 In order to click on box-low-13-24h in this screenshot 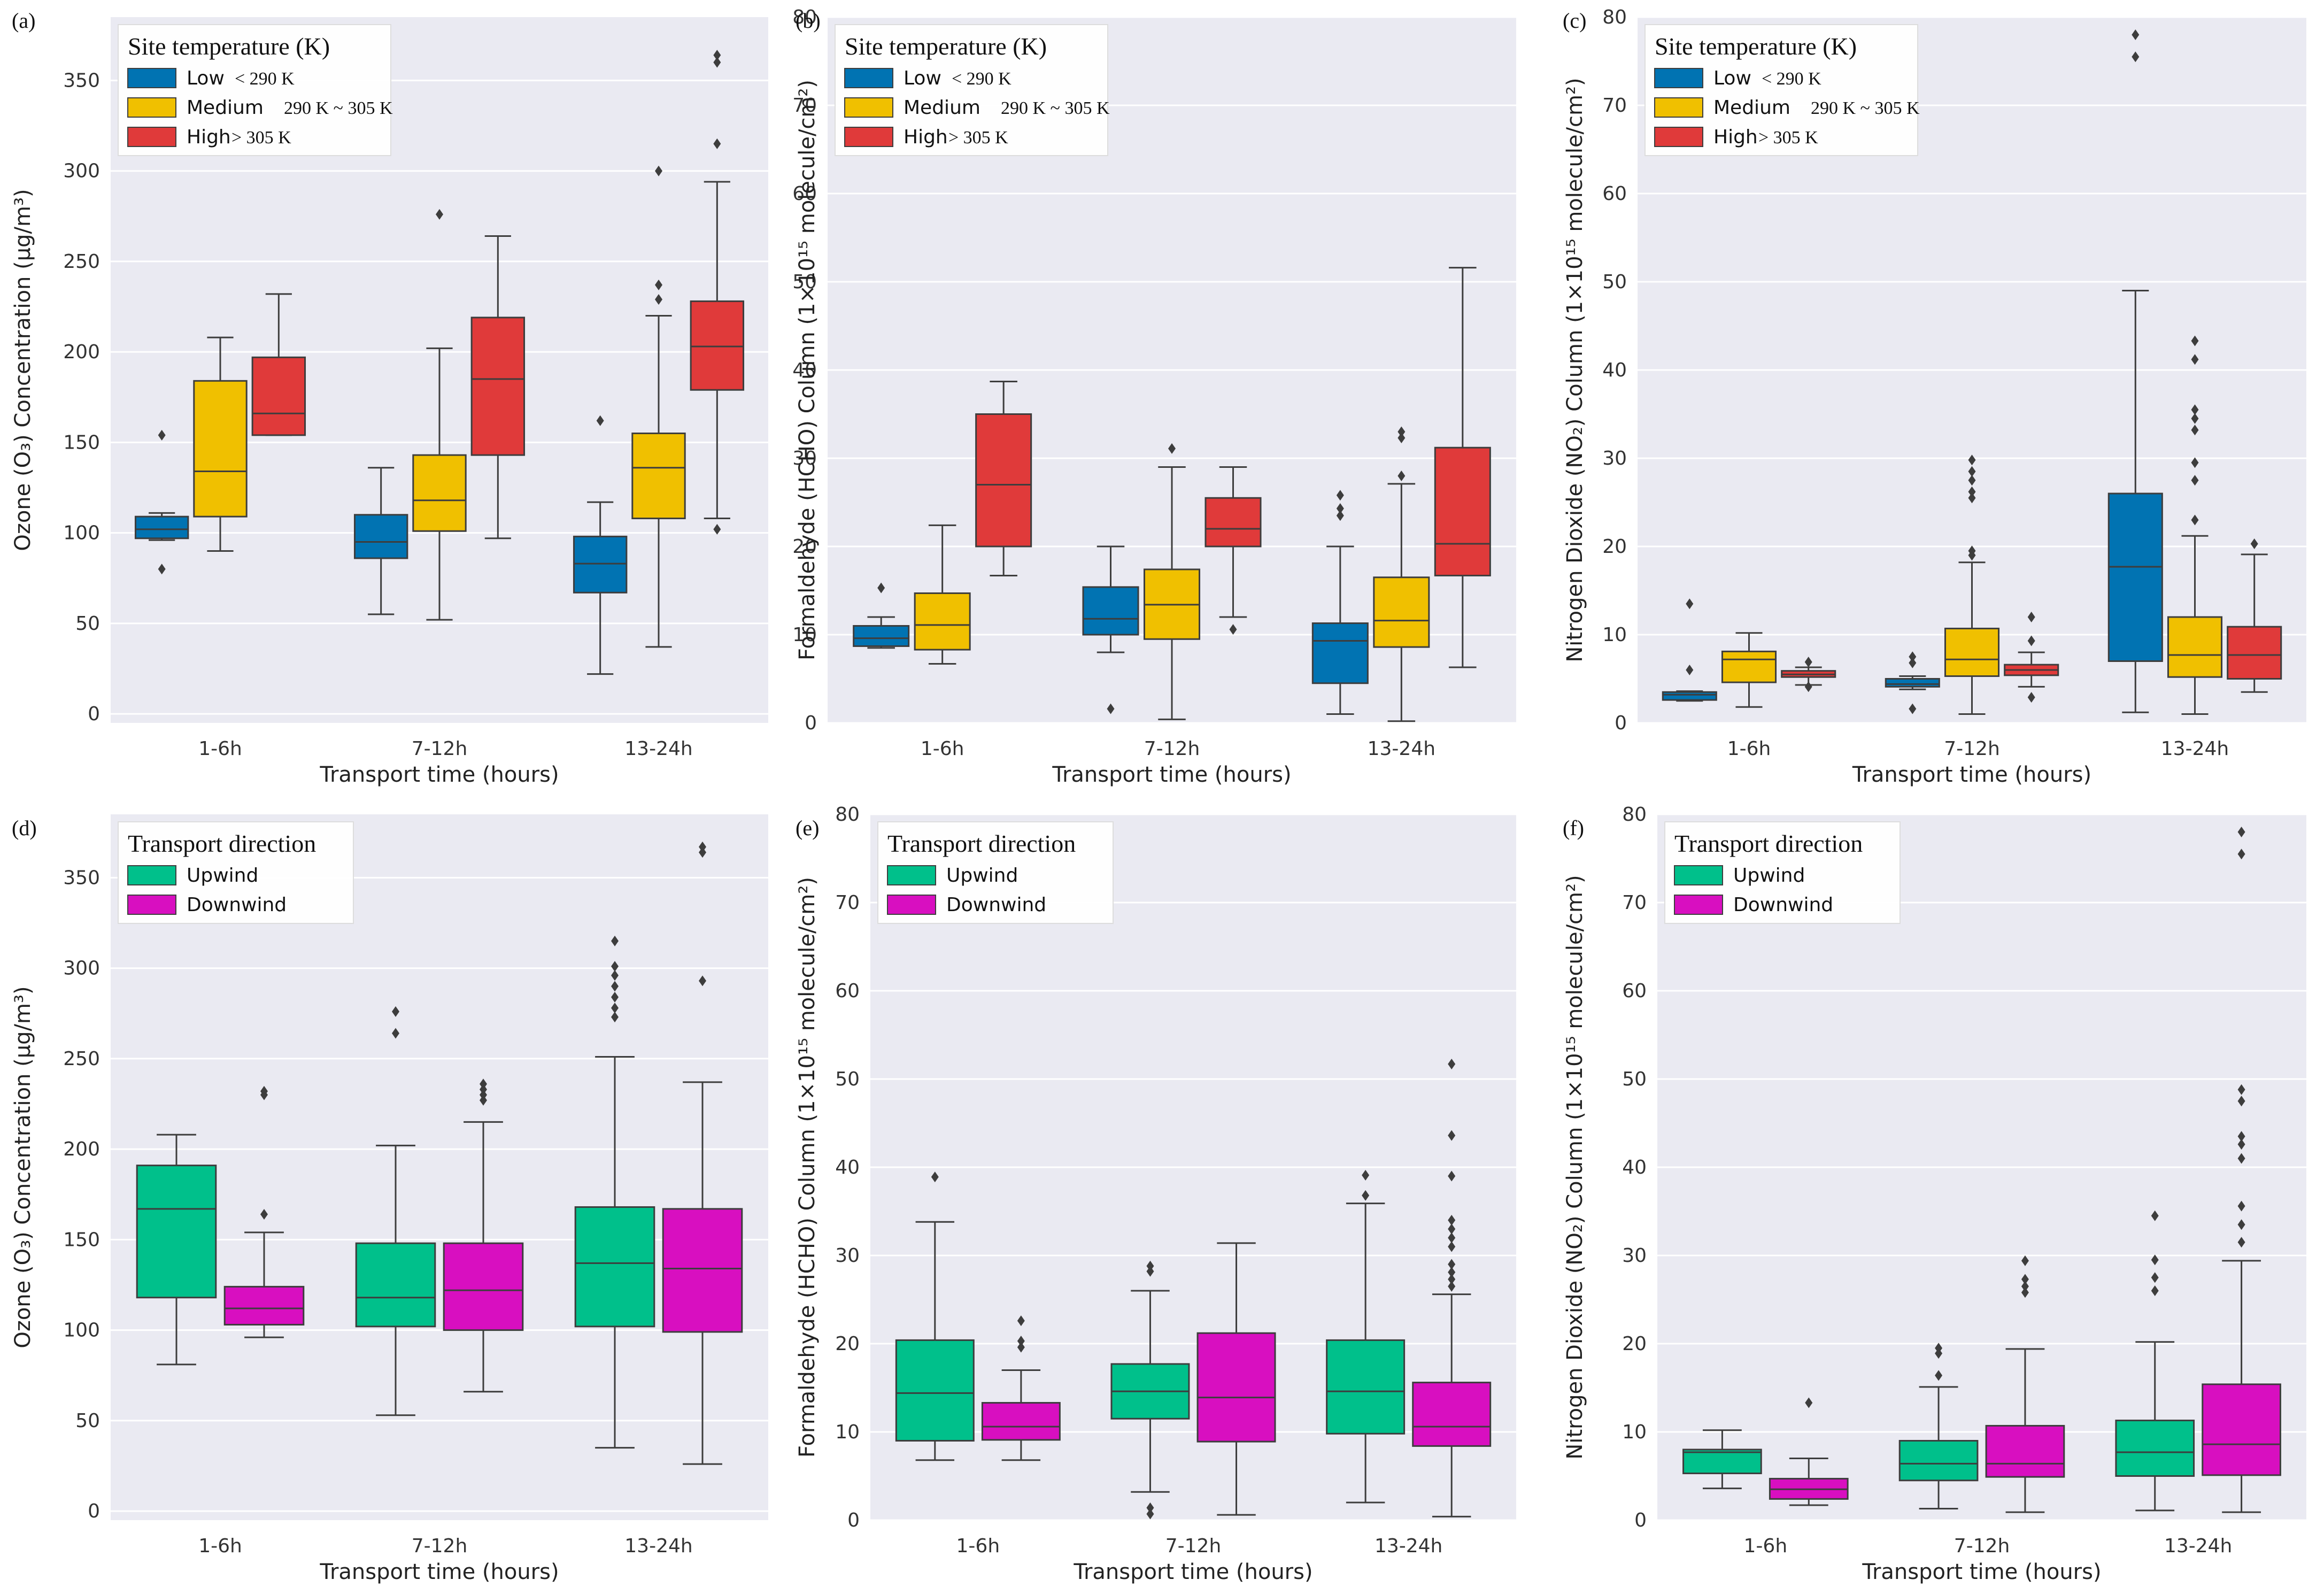, I will do `click(600, 545)`.